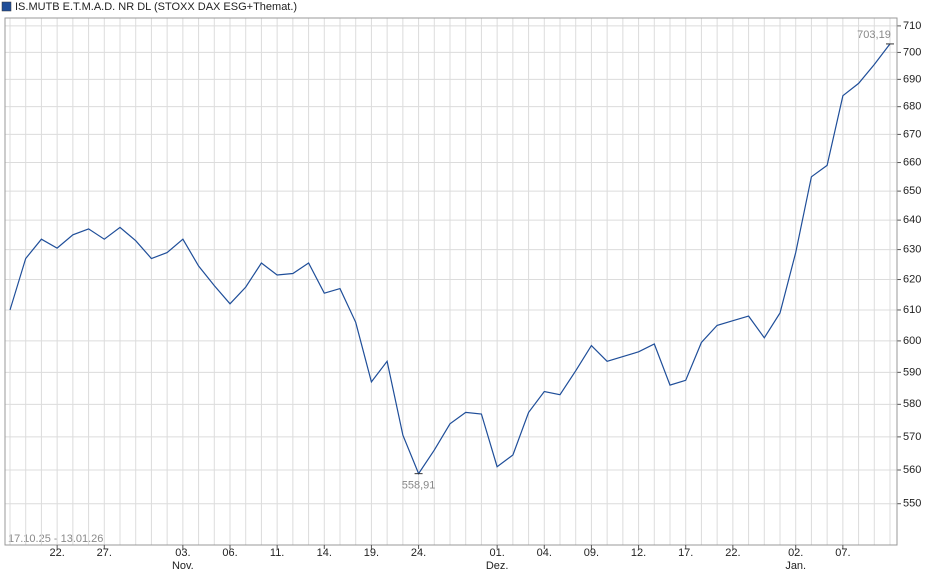  What do you see at coordinates (795, 553) in the screenshot?
I see `x-tick-label: 02.` at bounding box center [795, 553].